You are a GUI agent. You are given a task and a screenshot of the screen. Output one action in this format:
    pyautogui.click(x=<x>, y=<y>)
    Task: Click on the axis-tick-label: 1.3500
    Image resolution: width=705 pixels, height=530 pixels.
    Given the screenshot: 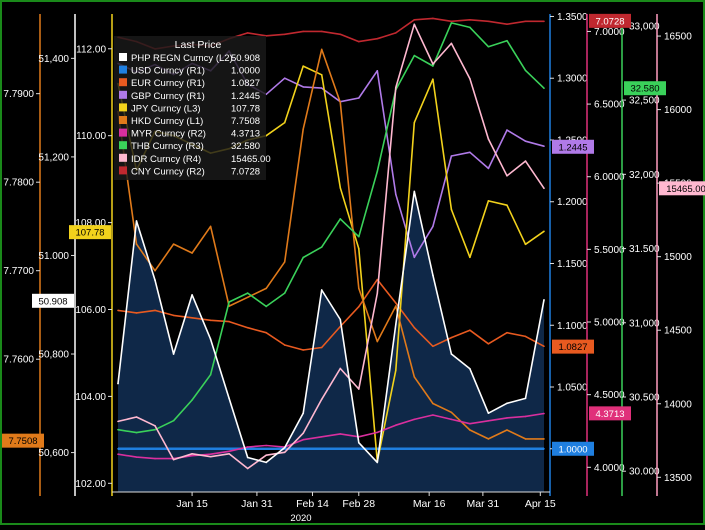 What is the action you would take?
    pyautogui.click(x=572, y=17)
    